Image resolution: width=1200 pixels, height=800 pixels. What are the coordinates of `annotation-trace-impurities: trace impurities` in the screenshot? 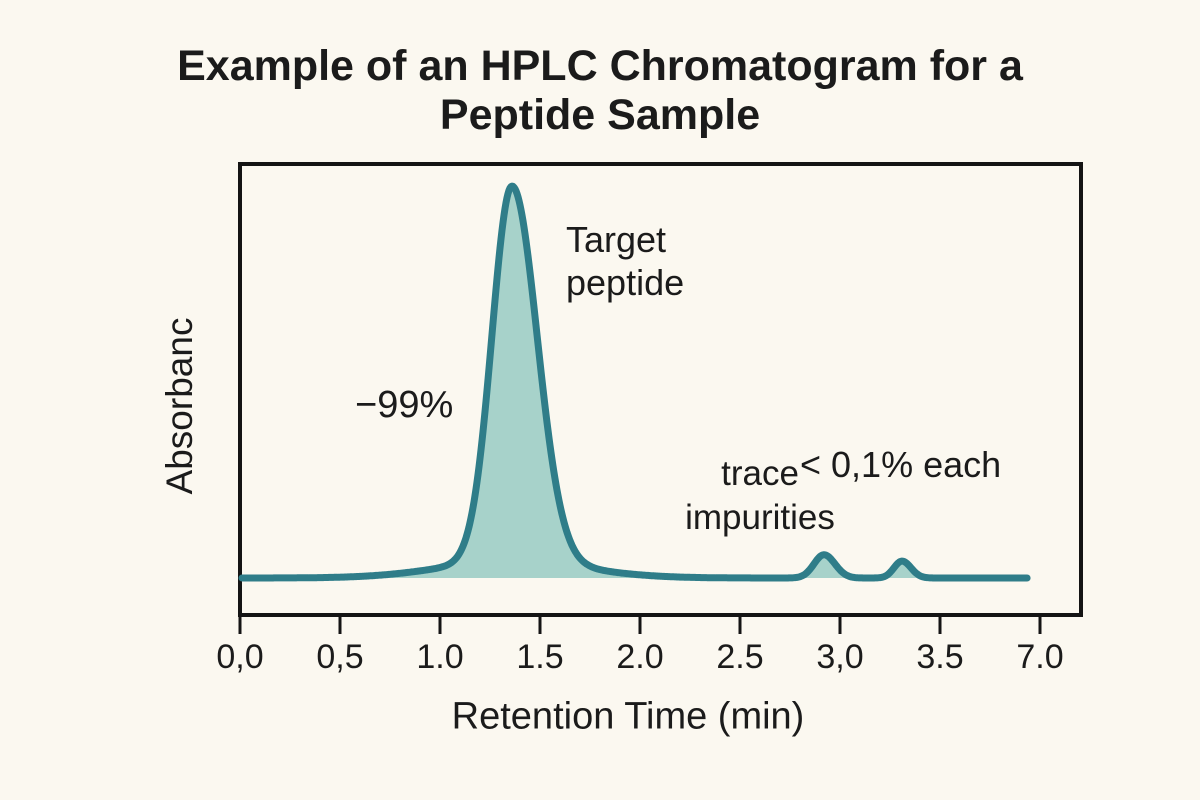 It's located at (760, 496).